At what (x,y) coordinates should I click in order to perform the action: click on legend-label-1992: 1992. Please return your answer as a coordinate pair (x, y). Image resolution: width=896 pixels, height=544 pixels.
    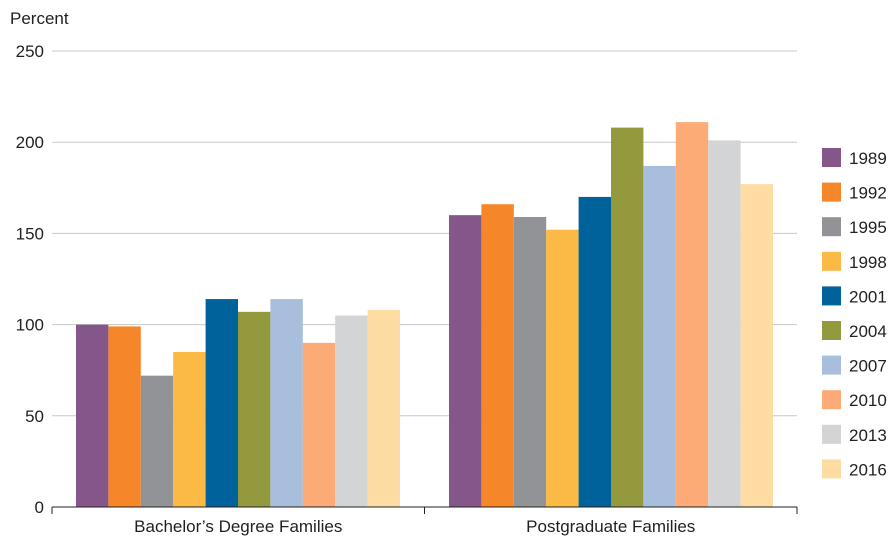
    Looking at the image, I should click on (868, 193).